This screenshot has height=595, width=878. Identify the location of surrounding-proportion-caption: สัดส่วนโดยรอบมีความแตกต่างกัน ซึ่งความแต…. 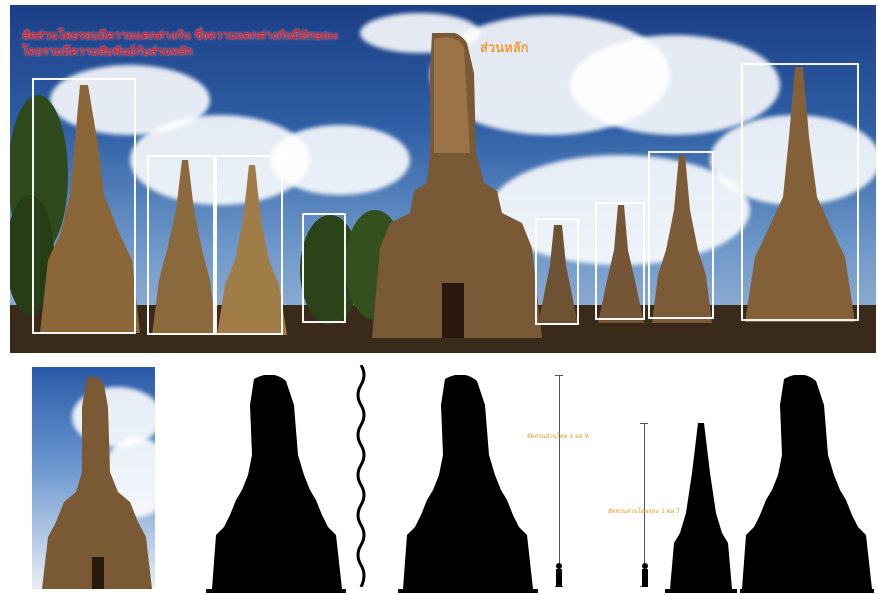
(180, 43).